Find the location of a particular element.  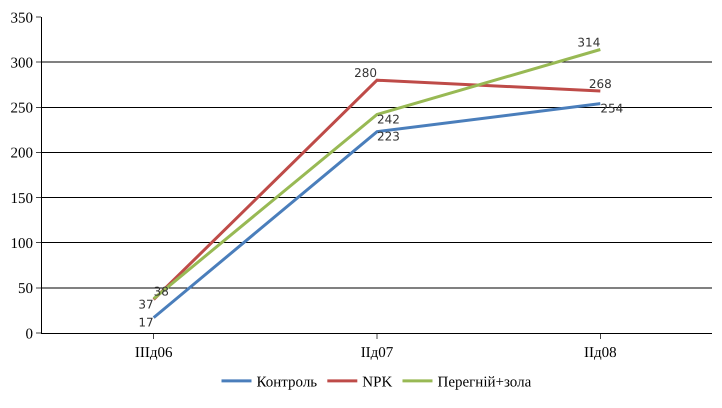

data-label: 17 is located at coordinates (146, 323).